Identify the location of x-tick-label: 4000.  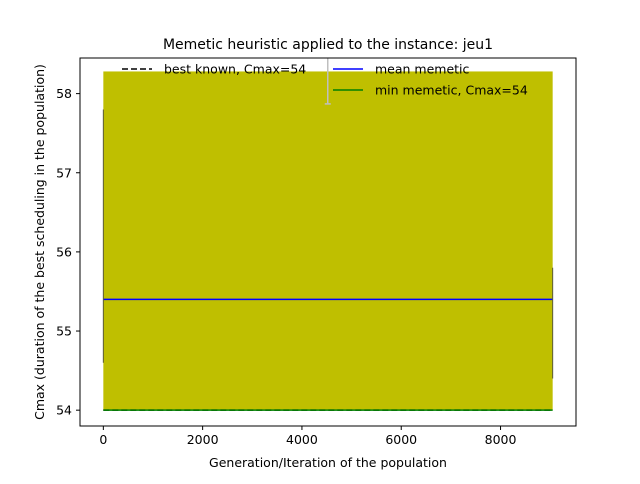
(302, 439).